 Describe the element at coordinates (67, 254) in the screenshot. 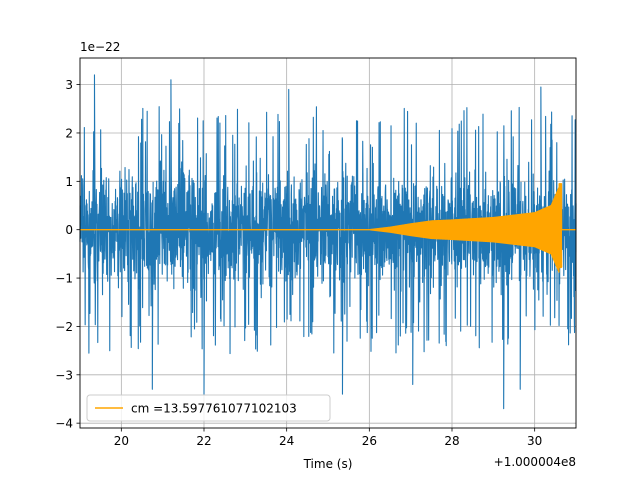

I see `y-axis: −4 −3 −2 −1 0 1 2 3` at that location.